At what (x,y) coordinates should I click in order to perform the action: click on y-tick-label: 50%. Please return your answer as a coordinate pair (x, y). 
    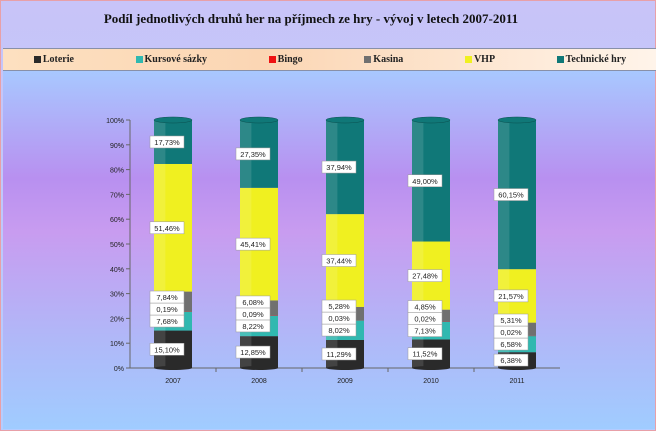
    Looking at the image, I should click on (117, 245).